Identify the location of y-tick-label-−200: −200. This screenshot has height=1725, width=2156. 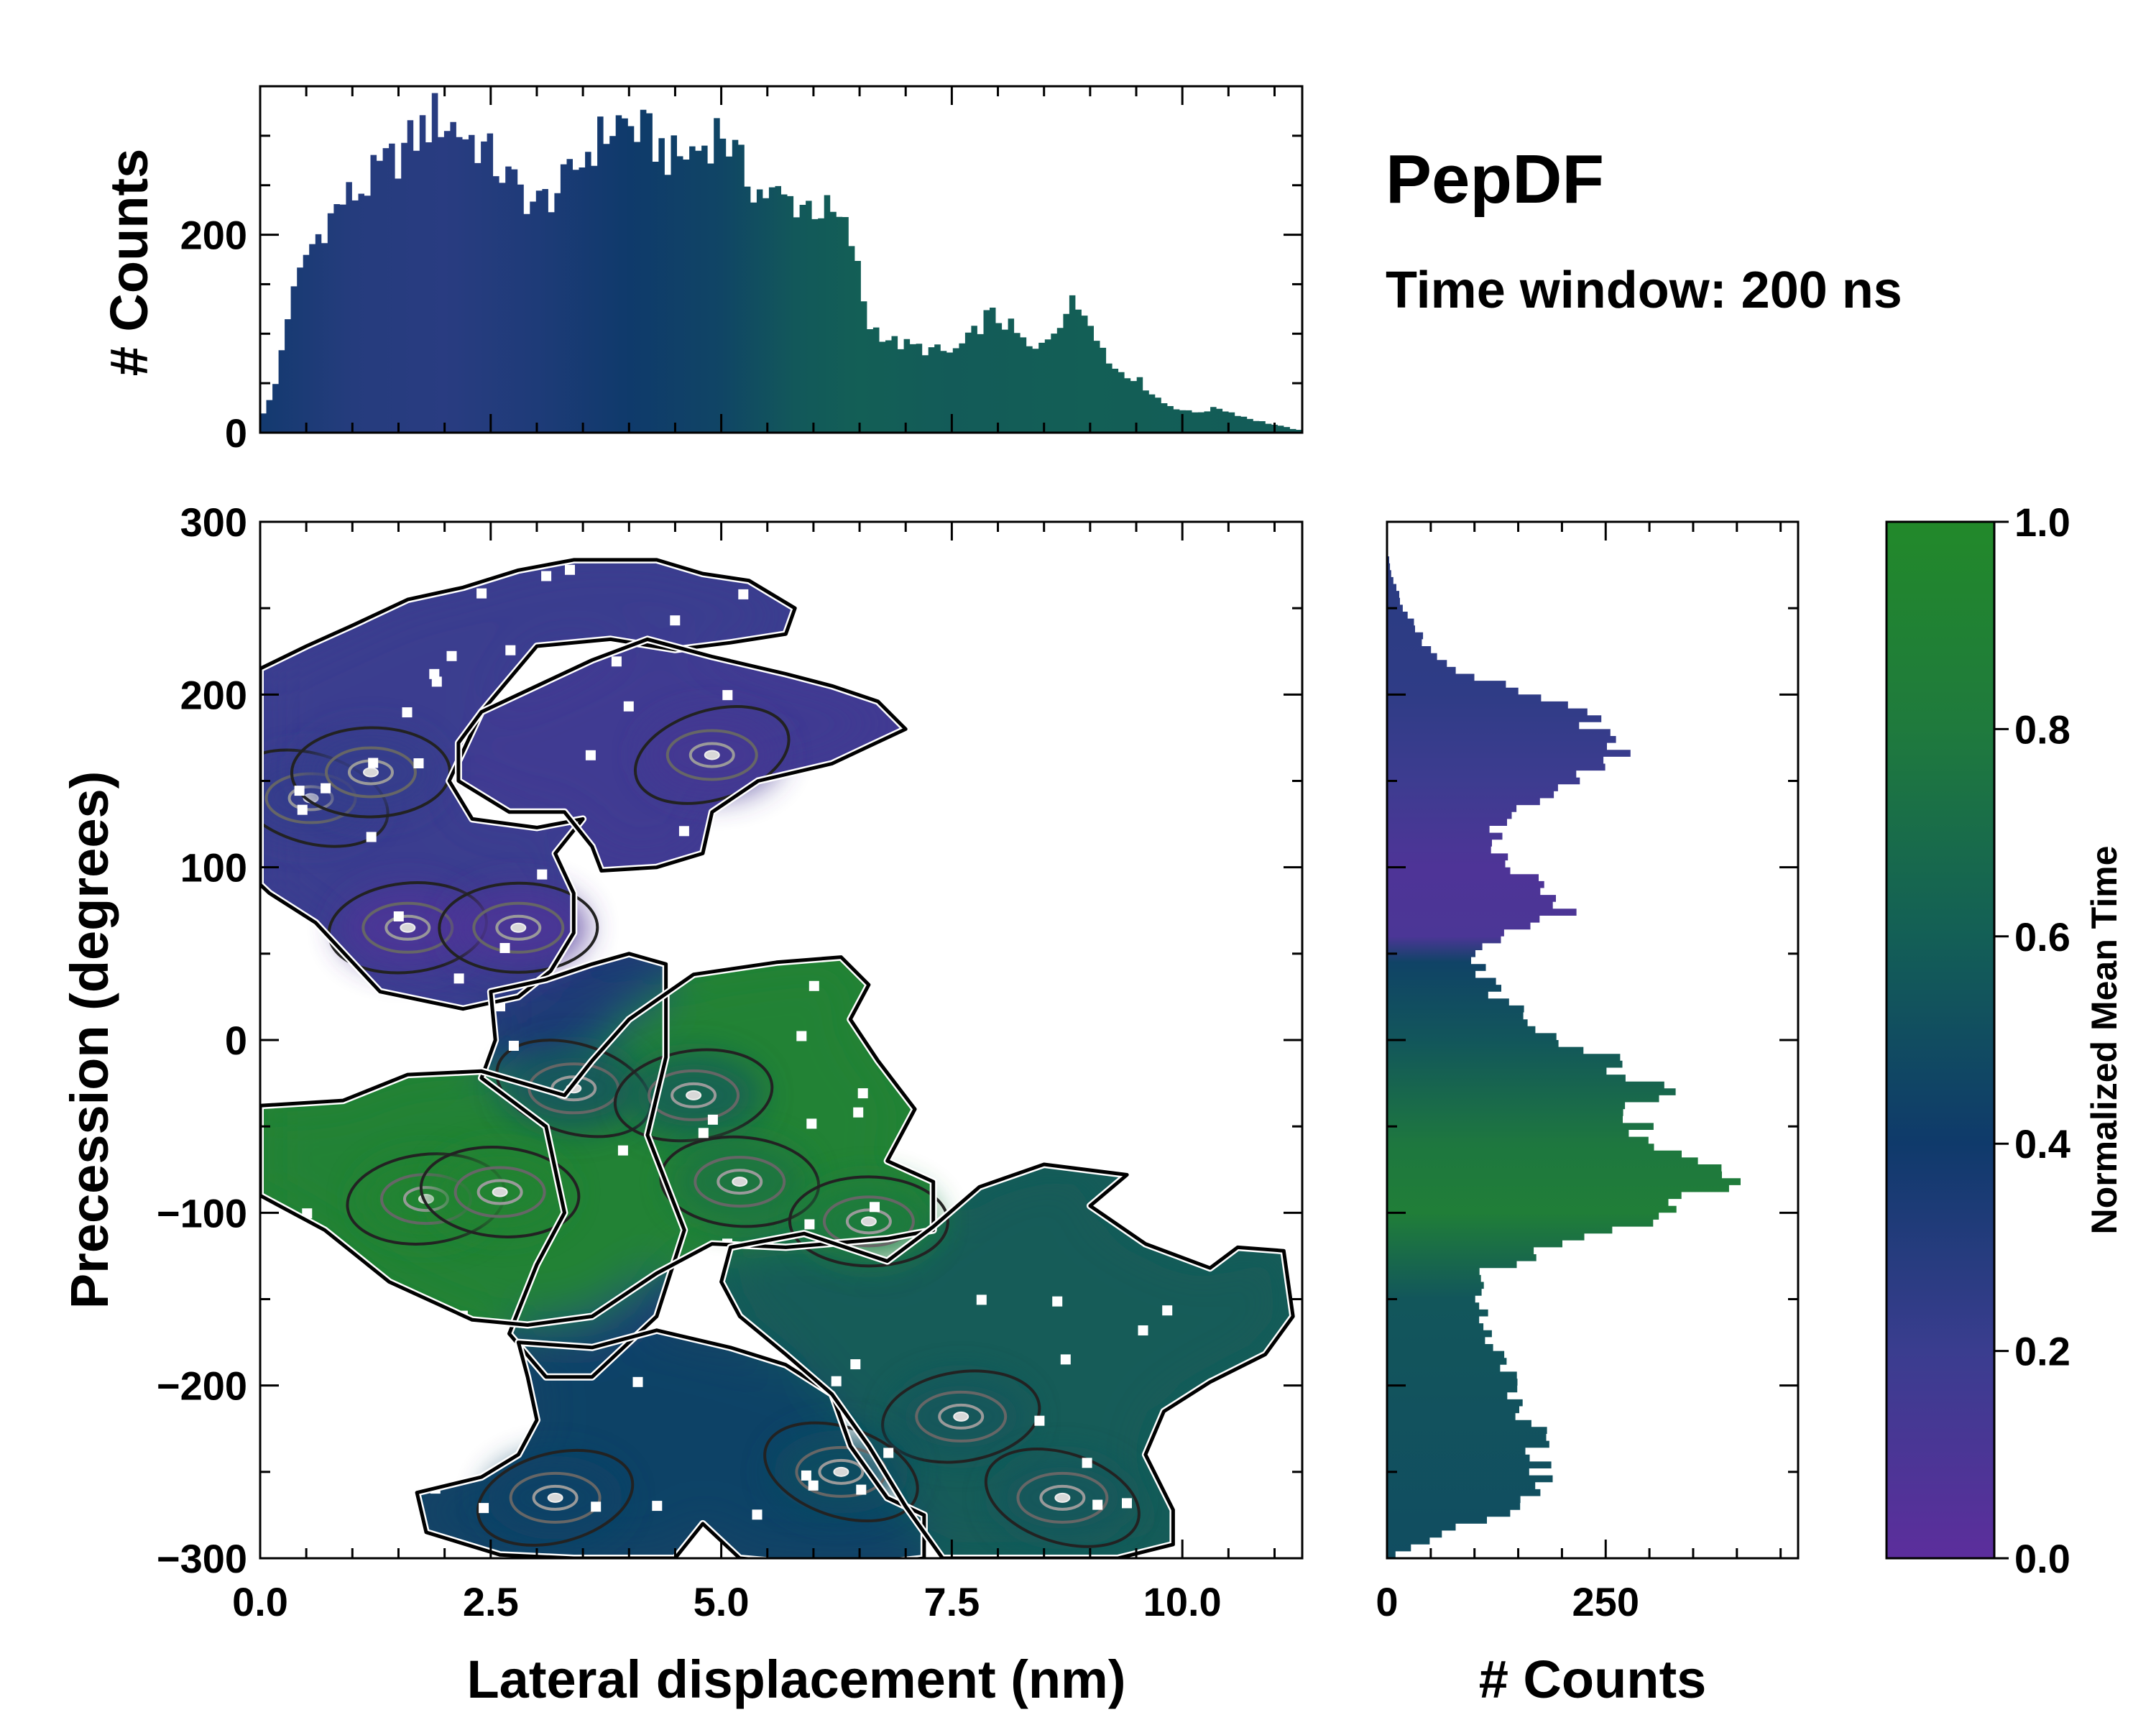
(202, 1386).